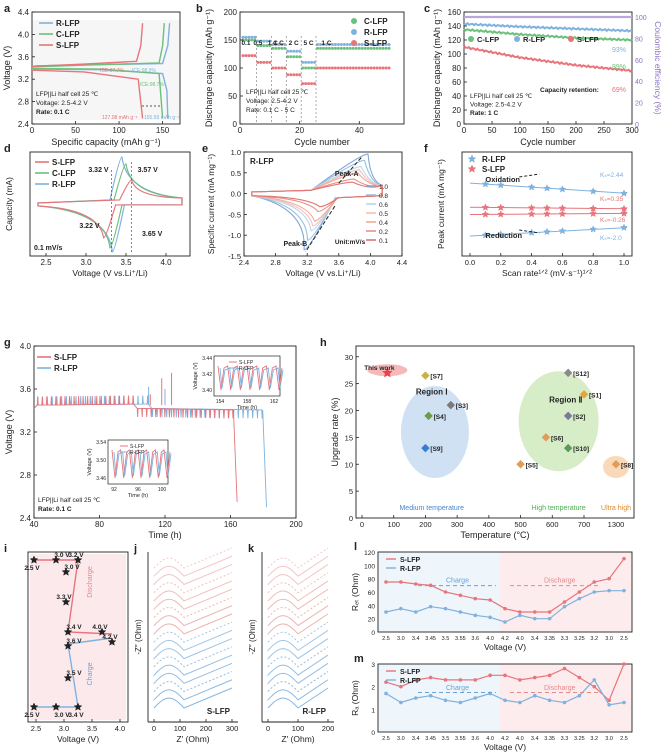 This screenshot has height=752, width=661. Describe the element at coordinates (314, 711) in the screenshot. I see `sample-label: R-LFP` at that location.